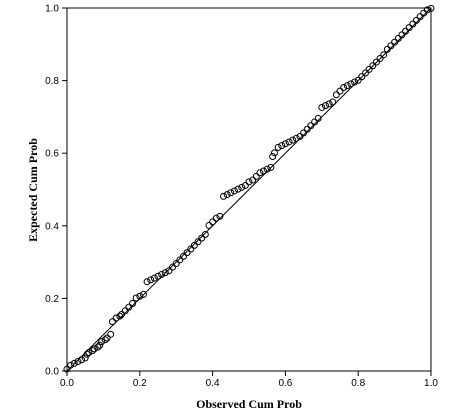 This screenshot has width=474, height=411. I want to click on x-axis-title: Observed Cum Prob, so click(249, 404).